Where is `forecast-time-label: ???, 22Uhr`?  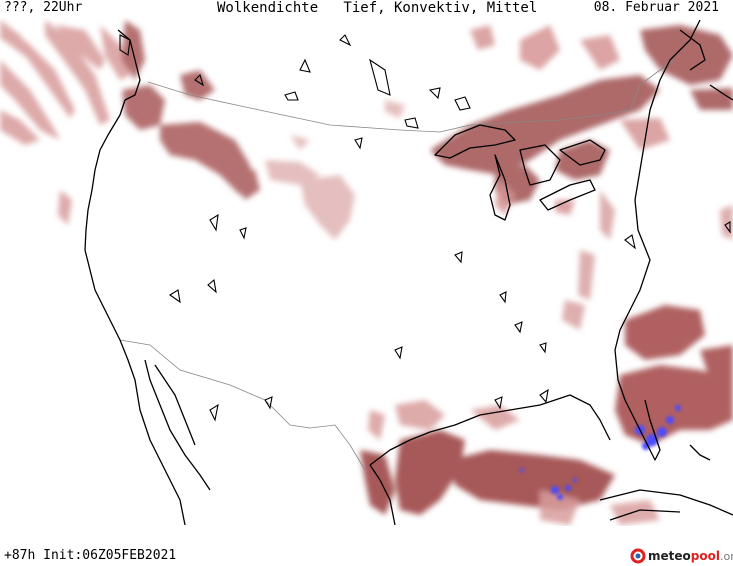 forecast-time-label: ???, 22Uhr is located at coordinates (43, 7).